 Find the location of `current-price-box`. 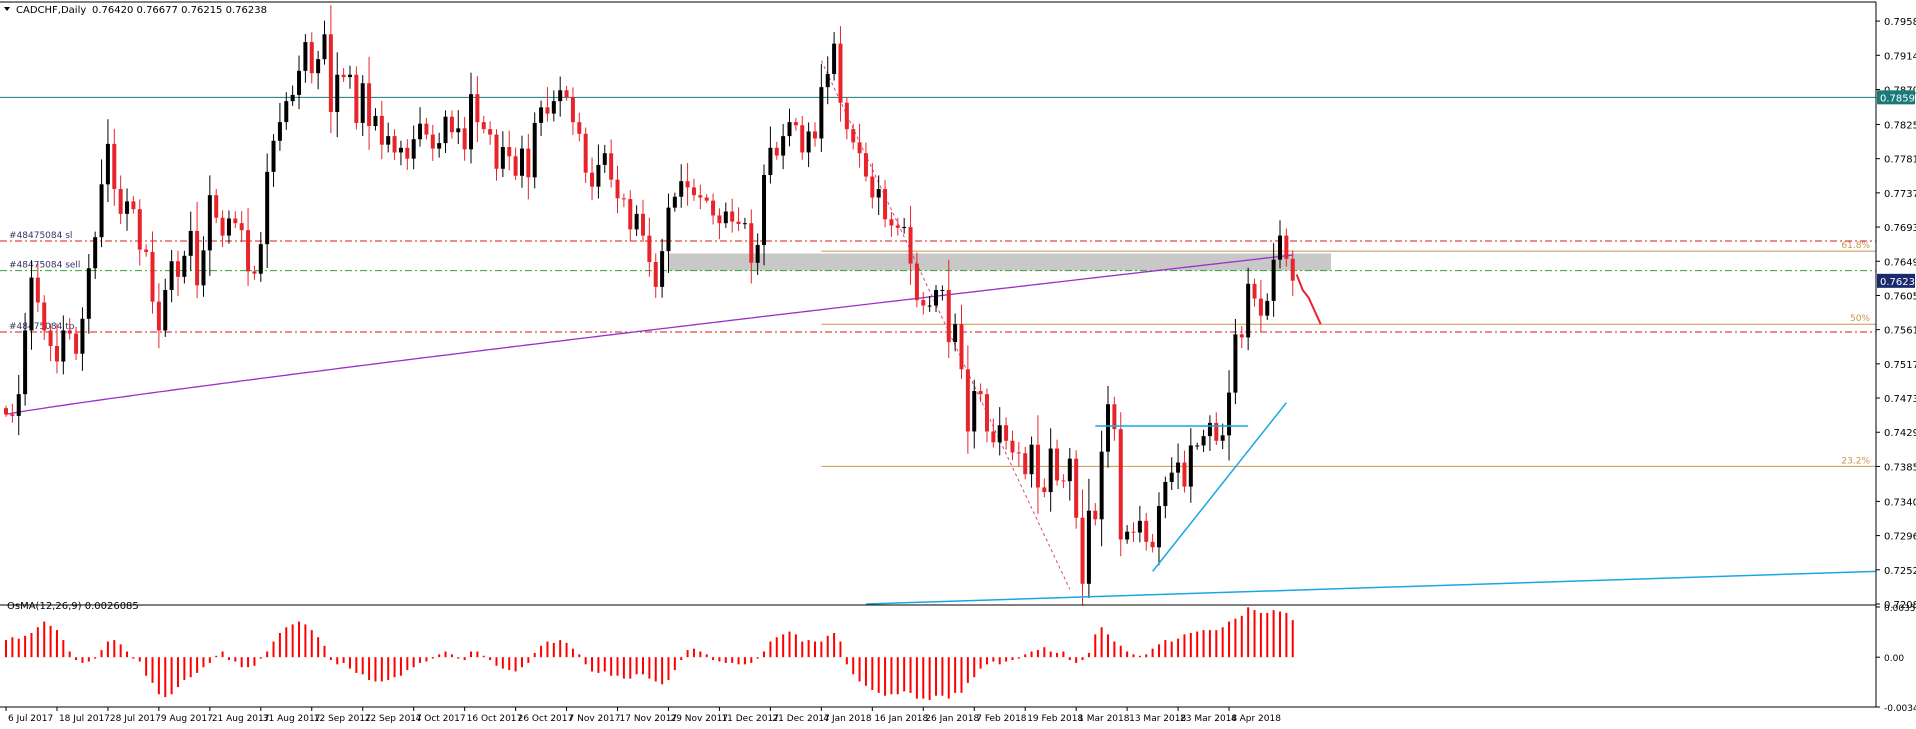

current-price-box is located at coordinates (1896, 280).